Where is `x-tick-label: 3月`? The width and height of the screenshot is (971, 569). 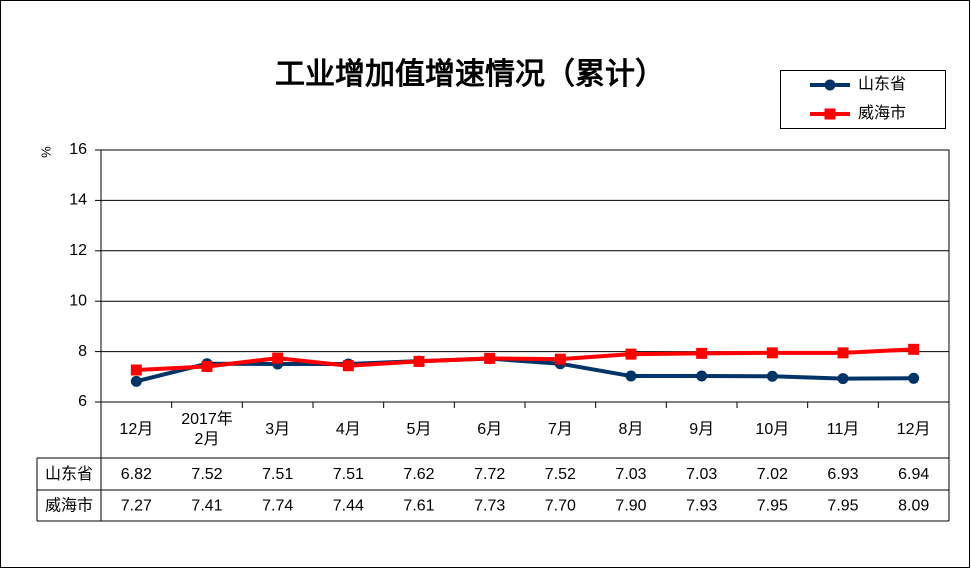
x-tick-label: 3月 is located at coordinates (277, 429).